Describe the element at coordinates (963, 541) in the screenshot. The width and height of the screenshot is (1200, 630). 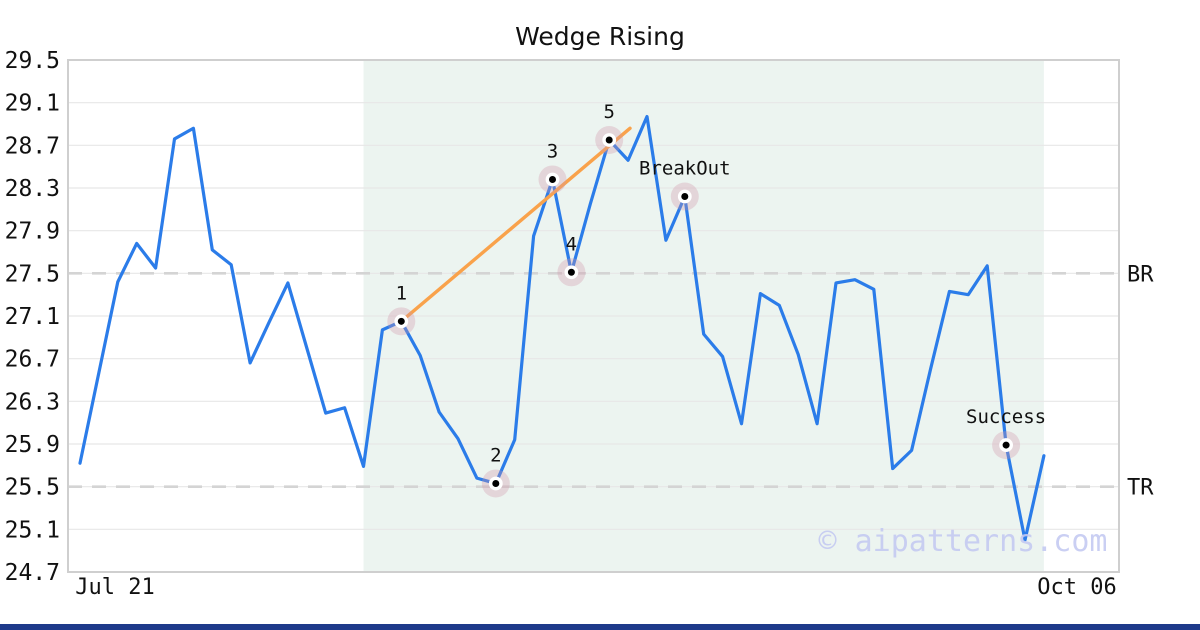
I see `watermark: © aipatterns.com` at that location.